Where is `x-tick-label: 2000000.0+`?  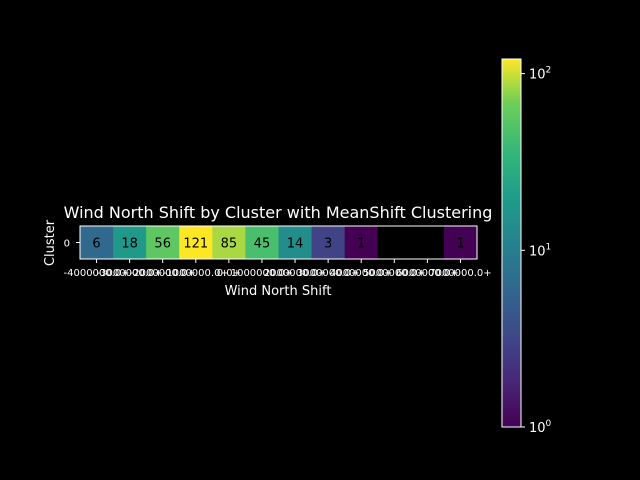
x-tick-label: 2000000.0+ is located at coordinates (295, 273).